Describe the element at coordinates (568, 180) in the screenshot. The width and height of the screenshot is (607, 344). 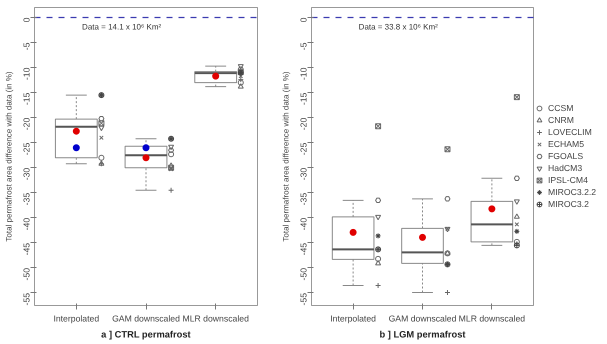
I see `legend-label: IPSL-CM4` at that location.